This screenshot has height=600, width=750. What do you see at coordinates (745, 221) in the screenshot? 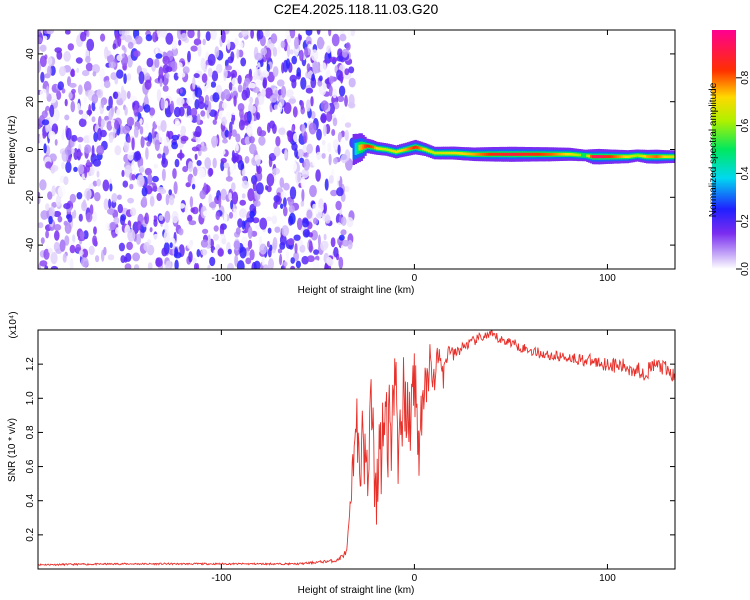
I see `colorbar-tick-label: 0.2` at bounding box center [745, 221].